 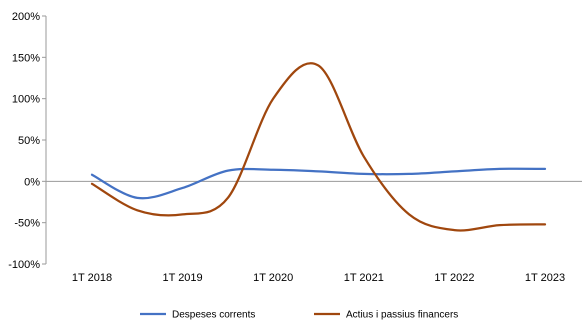 What do you see at coordinates (24, 265) in the screenshot?
I see `y-tick-label: -100%` at bounding box center [24, 265].